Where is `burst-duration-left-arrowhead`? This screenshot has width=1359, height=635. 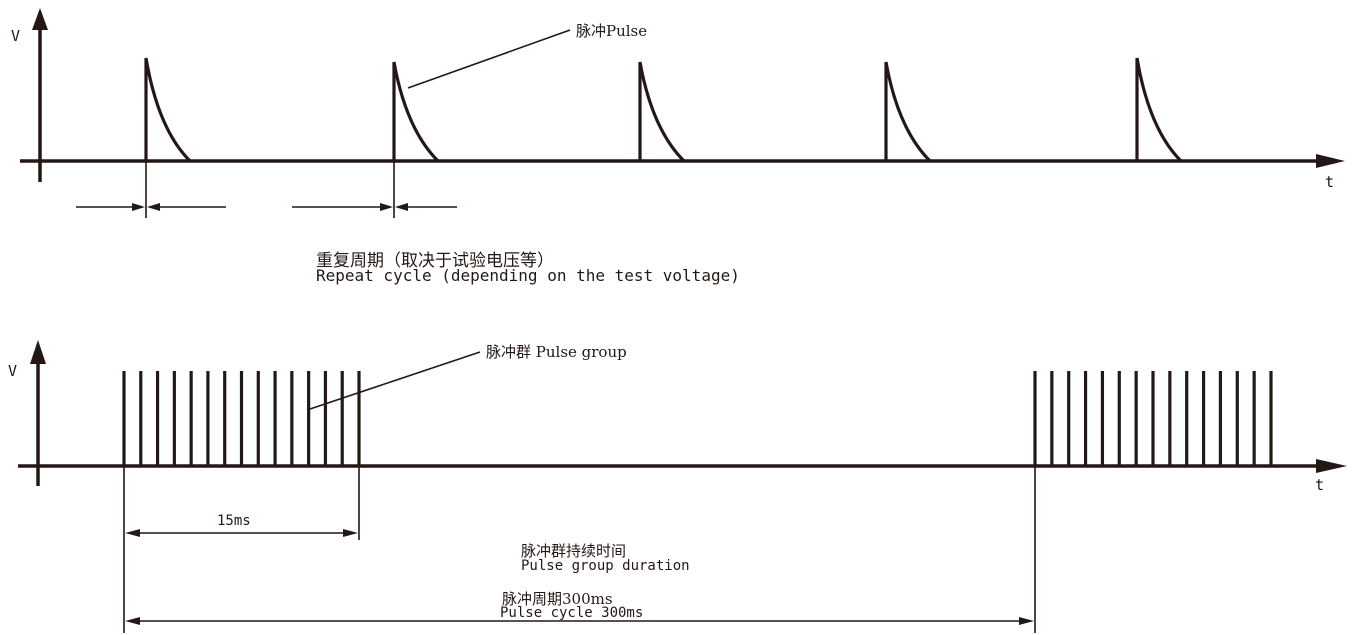 burst-duration-left-arrowhead is located at coordinates (132, 533).